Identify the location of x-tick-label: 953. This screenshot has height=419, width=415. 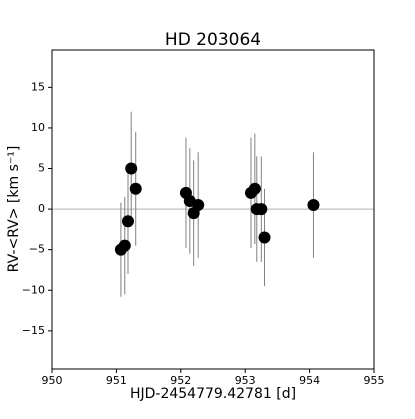
(245, 380).